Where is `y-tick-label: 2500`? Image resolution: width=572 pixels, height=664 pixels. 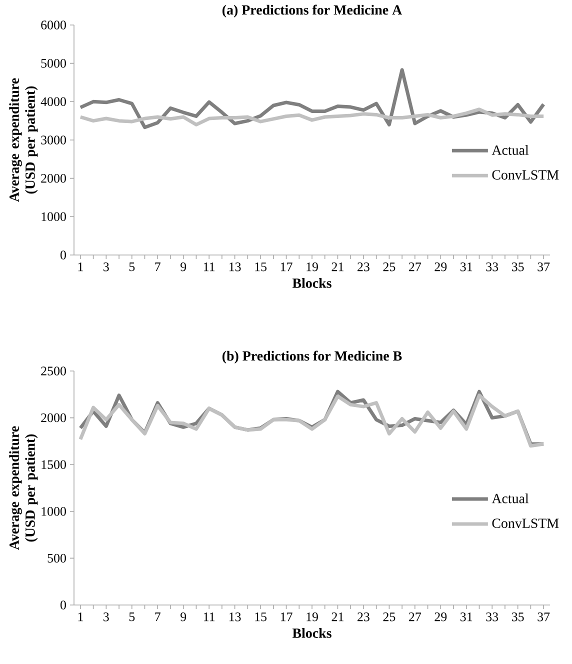
y-tick-label: 2500 is located at coordinates (53, 371).